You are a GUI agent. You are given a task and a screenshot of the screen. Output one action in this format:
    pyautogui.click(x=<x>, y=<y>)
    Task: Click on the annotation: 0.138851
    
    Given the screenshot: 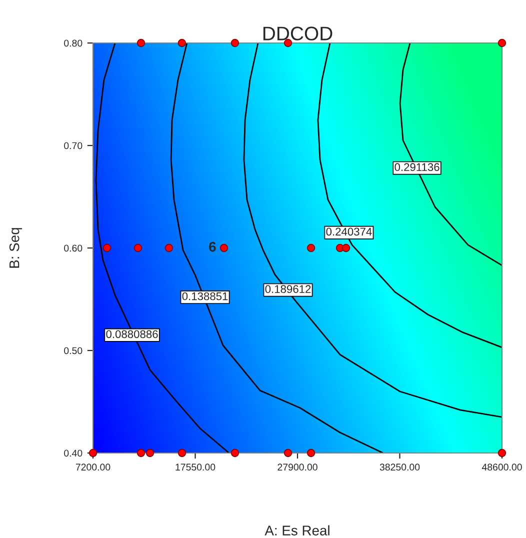 What is the action you would take?
    pyautogui.click(x=205, y=296)
    